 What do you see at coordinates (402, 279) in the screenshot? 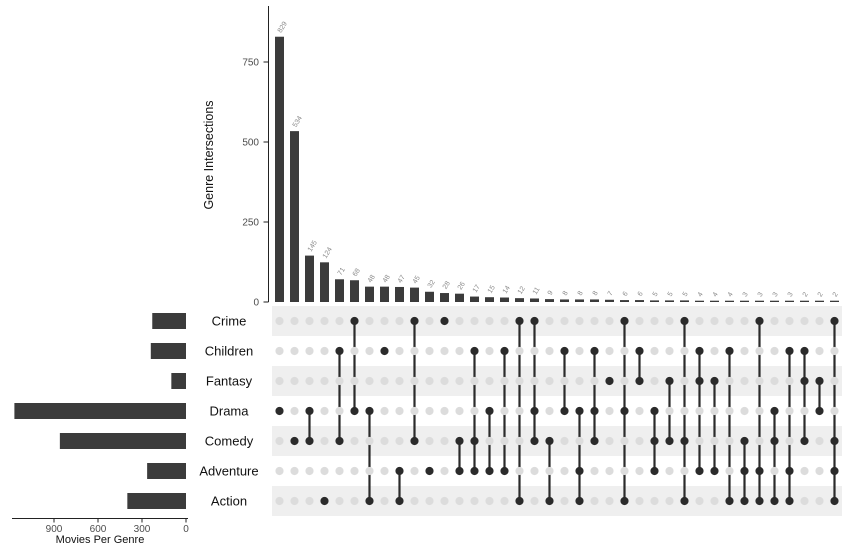
I see `intersection-value-label: 47` at bounding box center [402, 279].